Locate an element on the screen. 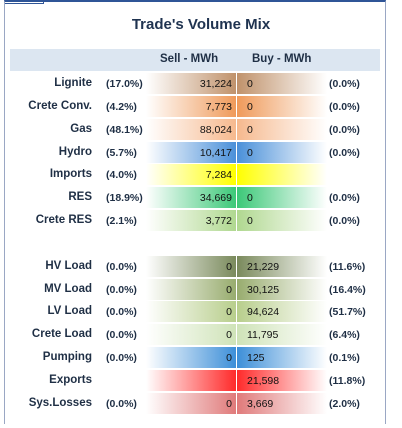 This screenshot has height=428, width=402. buy-cell: 30,125 is located at coordinates (282, 289).